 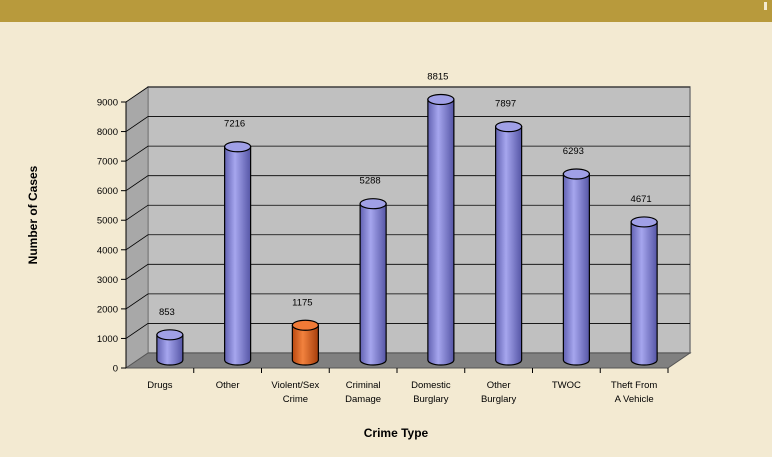 What do you see at coordinates (107, 250) in the screenshot?
I see `y-tick-label: 4000` at bounding box center [107, 250].